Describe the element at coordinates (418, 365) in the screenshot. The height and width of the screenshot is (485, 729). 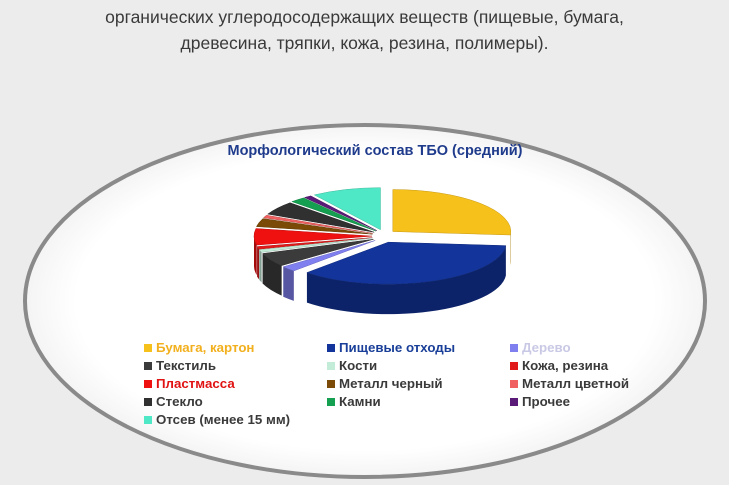
I see `legend-item: Кости` at that location.